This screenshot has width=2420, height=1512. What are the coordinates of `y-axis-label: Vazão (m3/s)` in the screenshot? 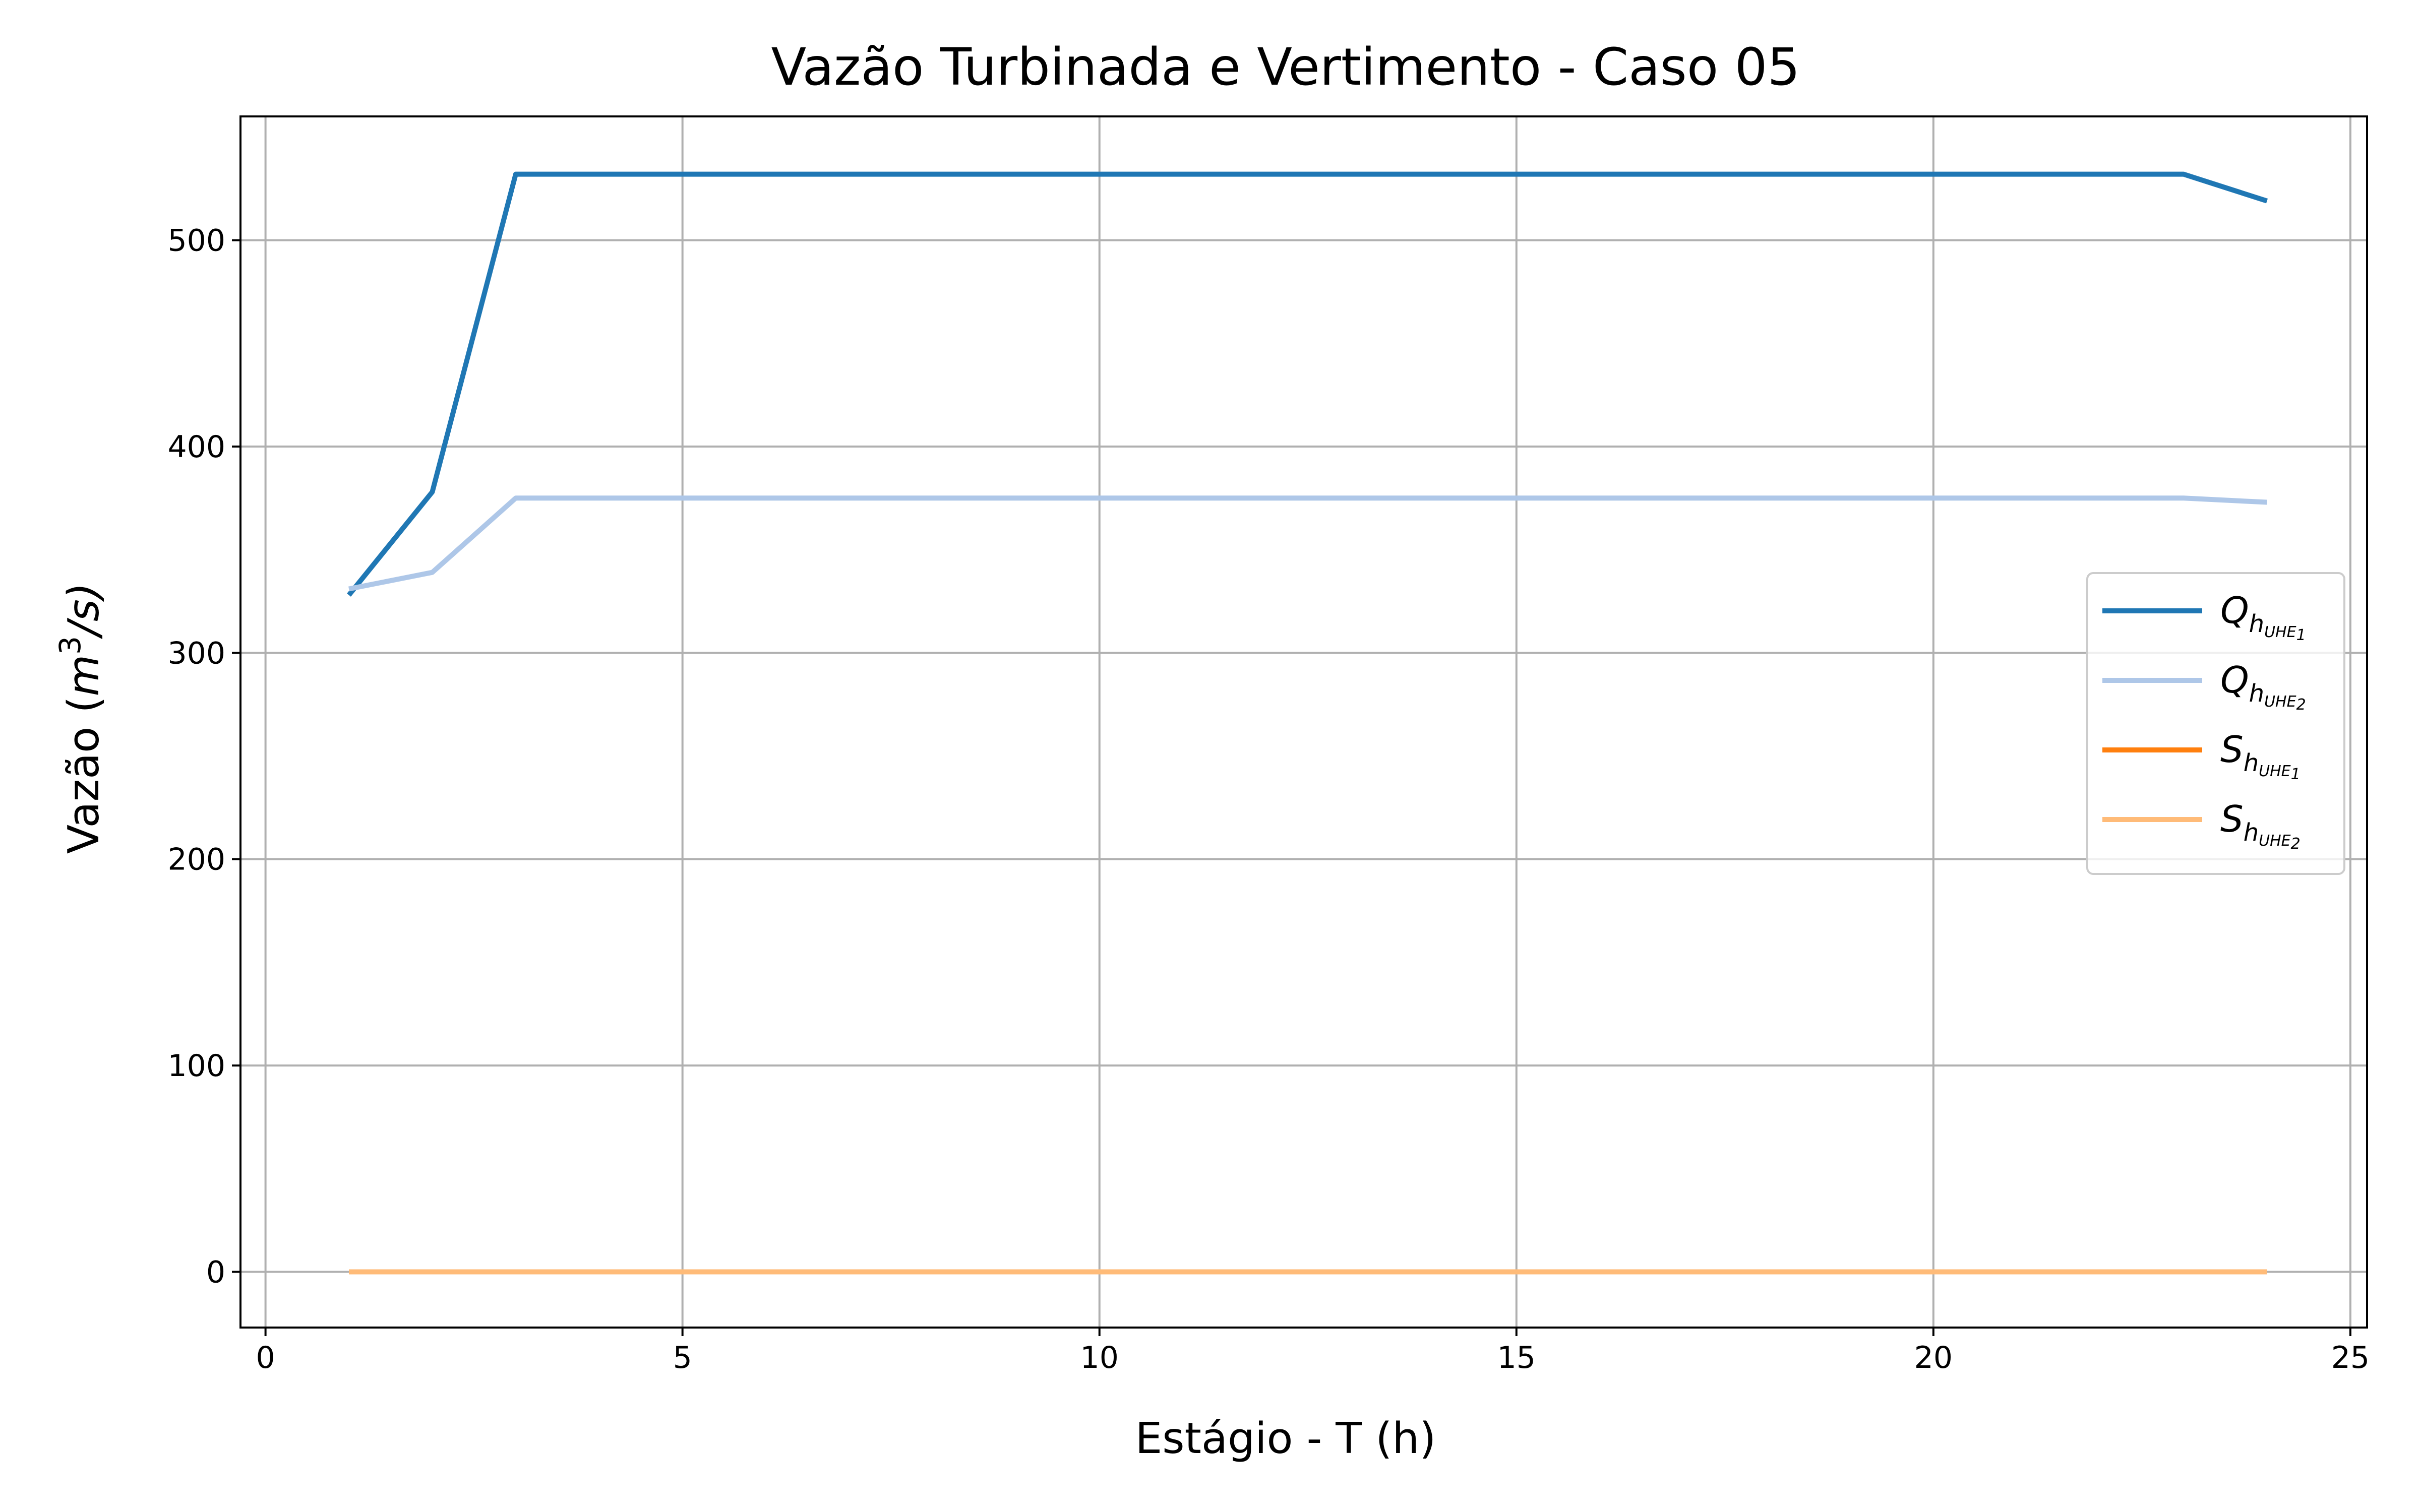 It's located at (81, 718).